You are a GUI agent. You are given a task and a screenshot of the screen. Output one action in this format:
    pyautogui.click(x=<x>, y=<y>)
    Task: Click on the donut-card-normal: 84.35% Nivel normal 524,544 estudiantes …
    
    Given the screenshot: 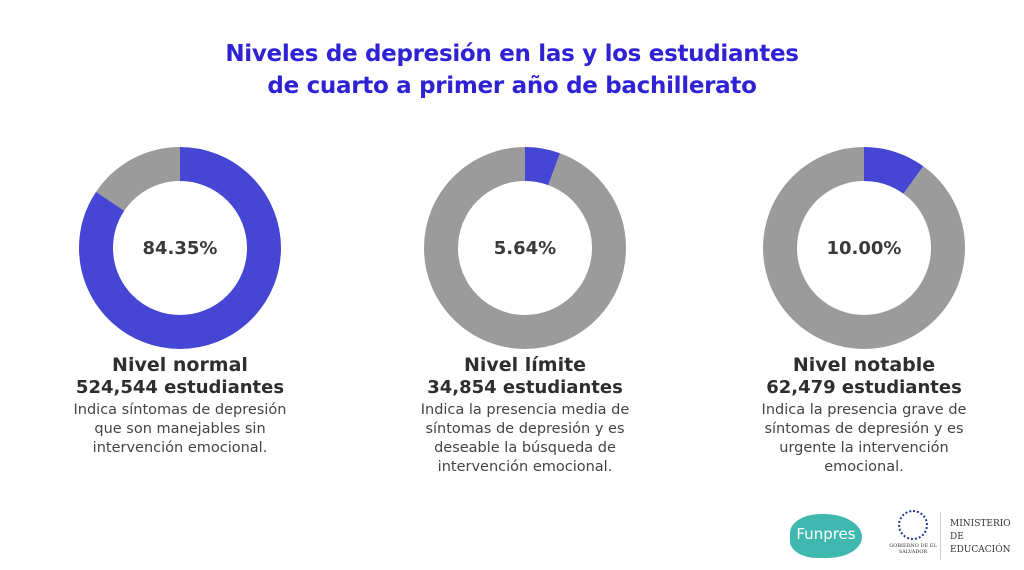 What is the action you would take?
    pyautogui.click(x=180, y=302)
    